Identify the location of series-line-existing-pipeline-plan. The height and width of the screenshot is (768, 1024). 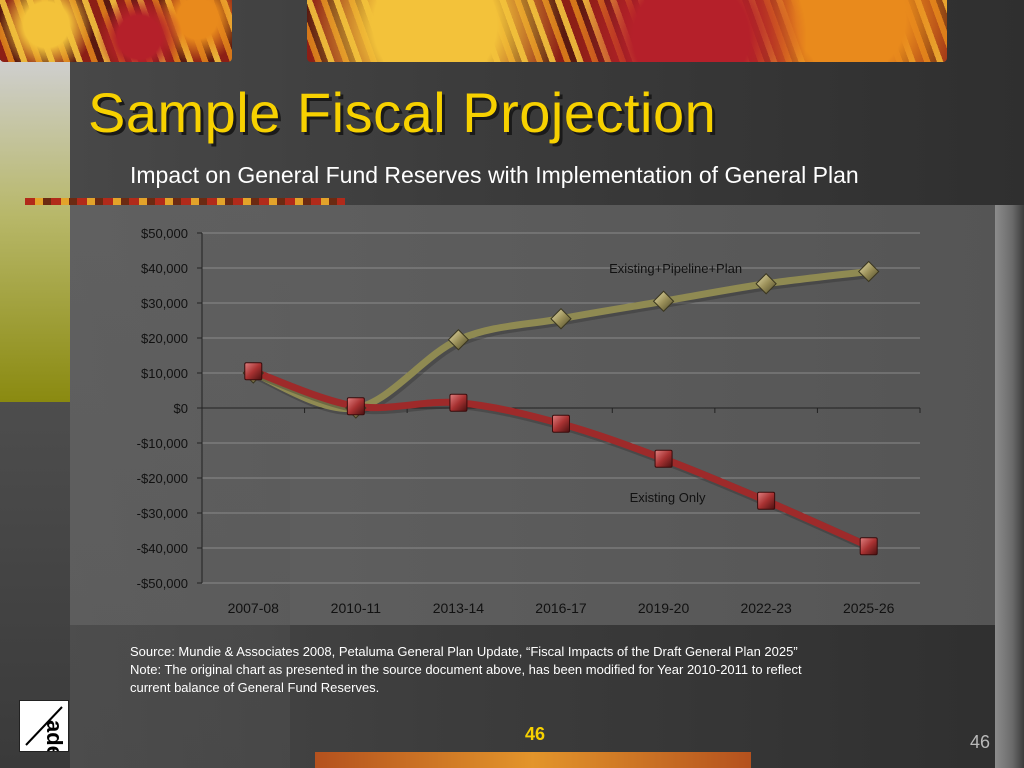
(561, 340).